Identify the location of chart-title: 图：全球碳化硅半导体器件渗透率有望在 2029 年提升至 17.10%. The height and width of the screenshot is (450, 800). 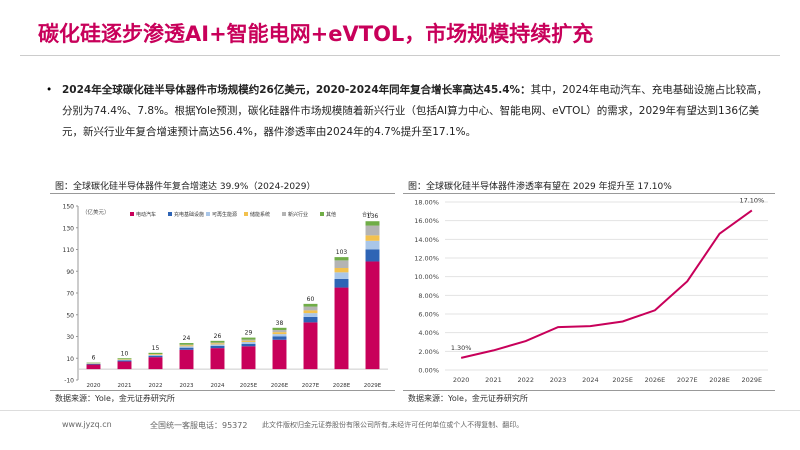
(540, 187).